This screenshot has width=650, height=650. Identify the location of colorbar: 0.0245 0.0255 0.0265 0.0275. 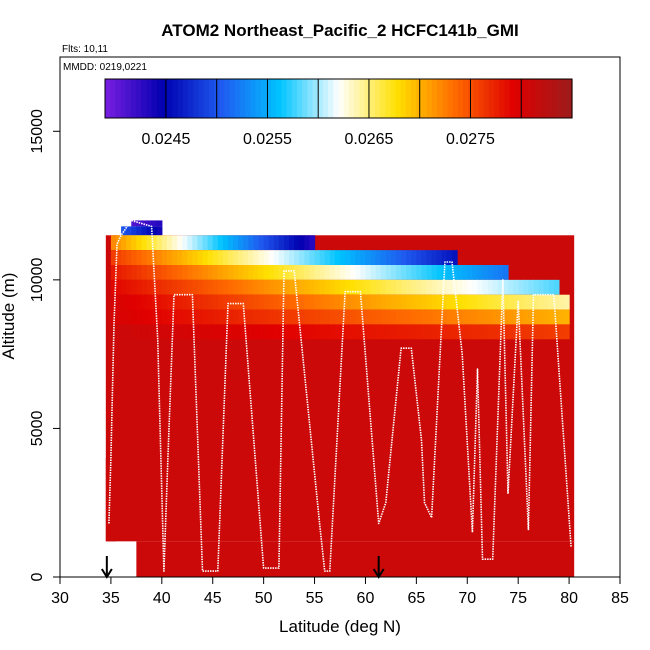
(338, 113).